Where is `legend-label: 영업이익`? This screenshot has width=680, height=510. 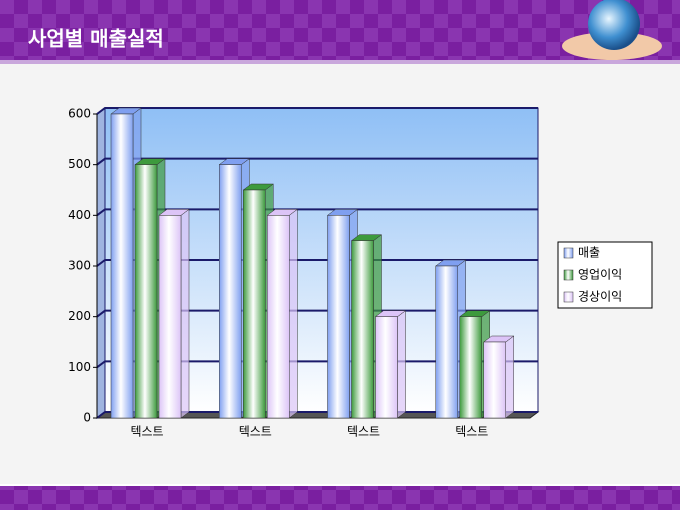 legend-label: 영업이익 is located at coordinates (600, 275).